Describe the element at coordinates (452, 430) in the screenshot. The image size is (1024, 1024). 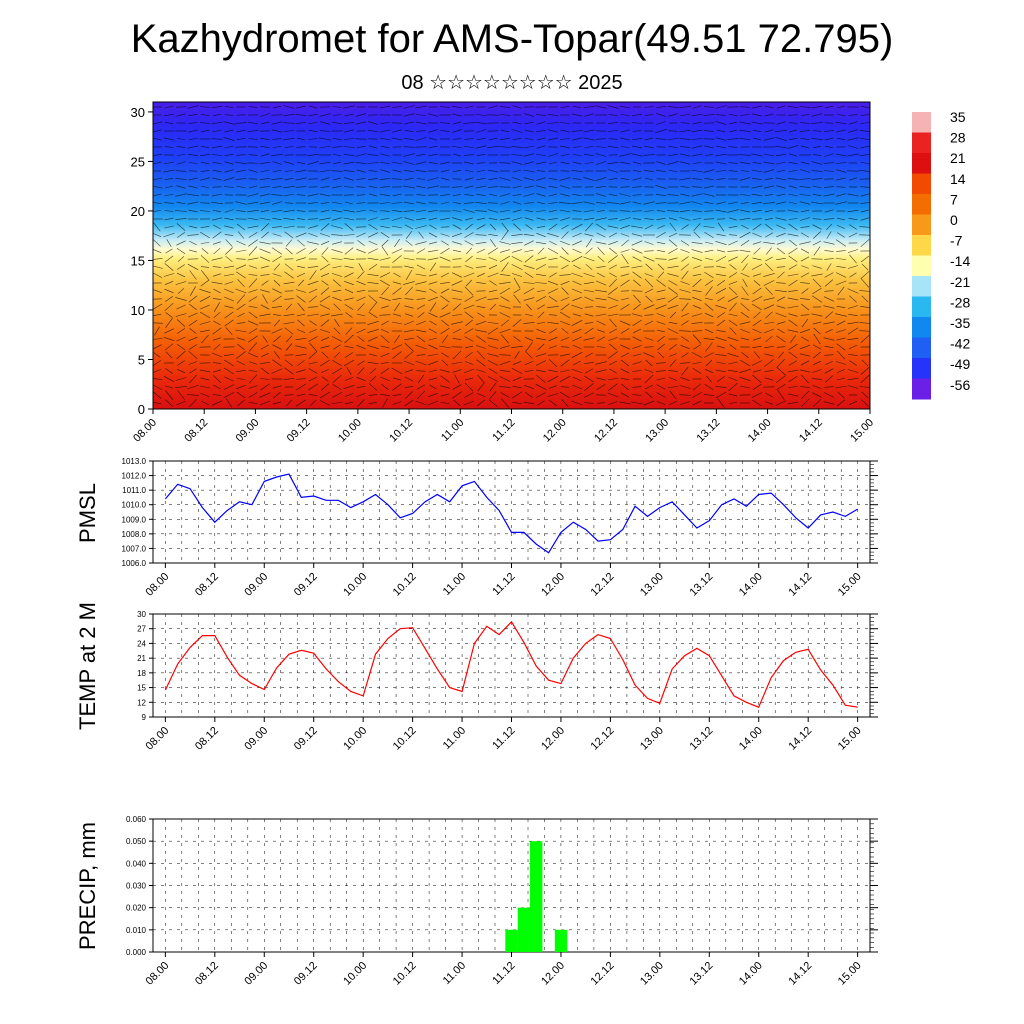
I see `x-tick-label: 11.00` at that location.